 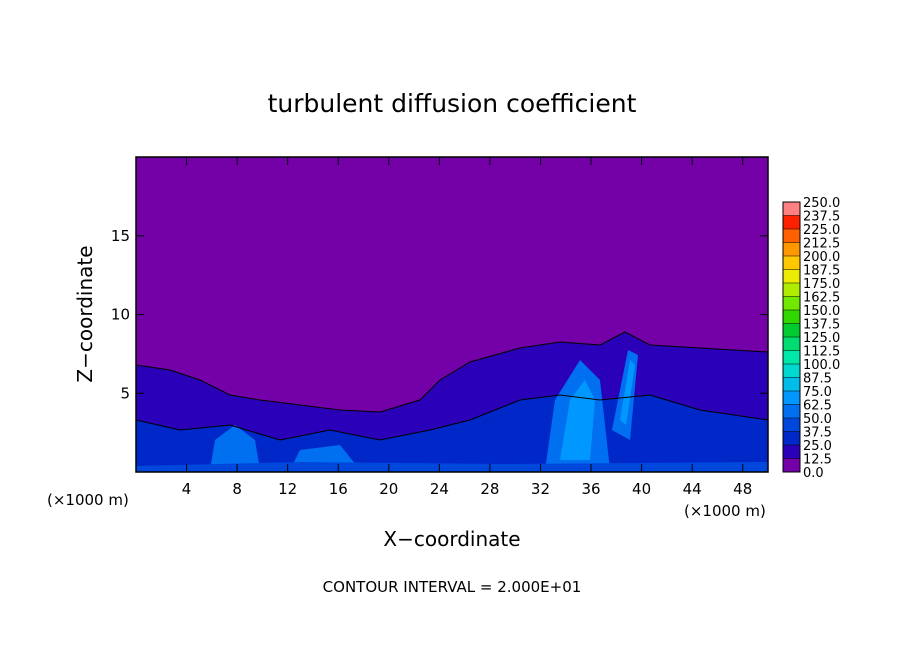 I want to click on x-tick-label: 20, so click(x=388, y=489).